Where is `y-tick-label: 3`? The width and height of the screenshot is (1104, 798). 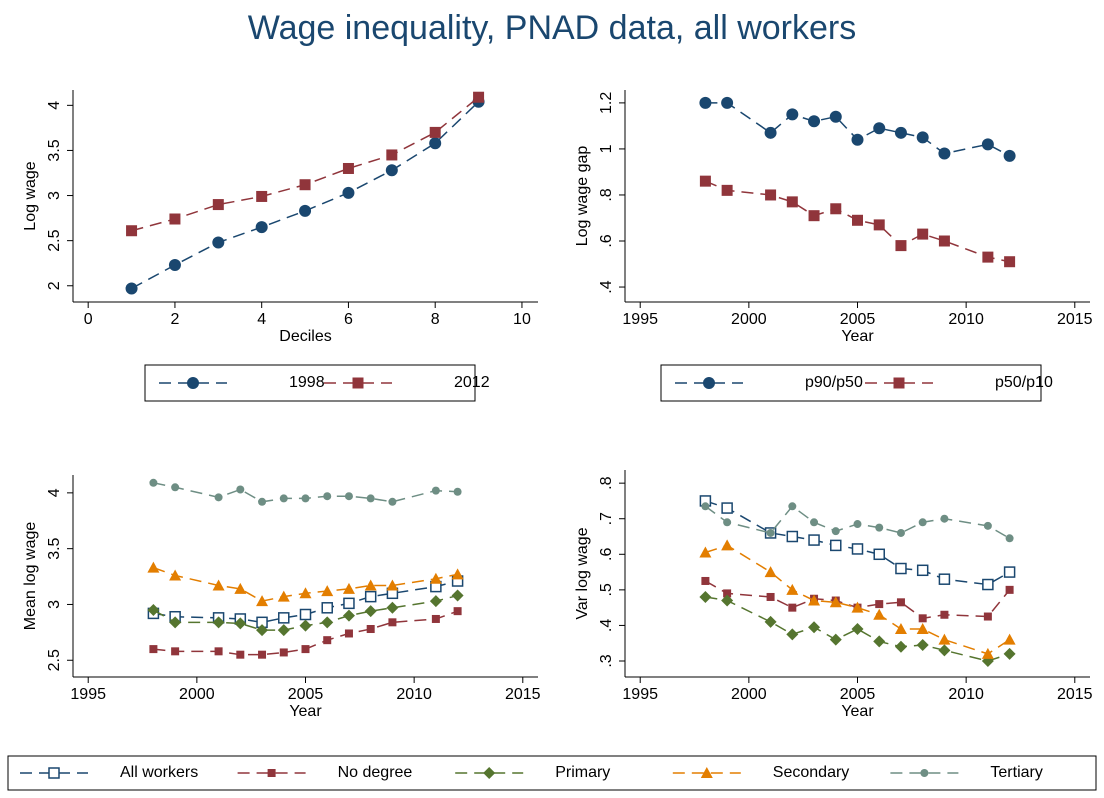
y-tick-label: 3 is located at coordinates (54, 195).